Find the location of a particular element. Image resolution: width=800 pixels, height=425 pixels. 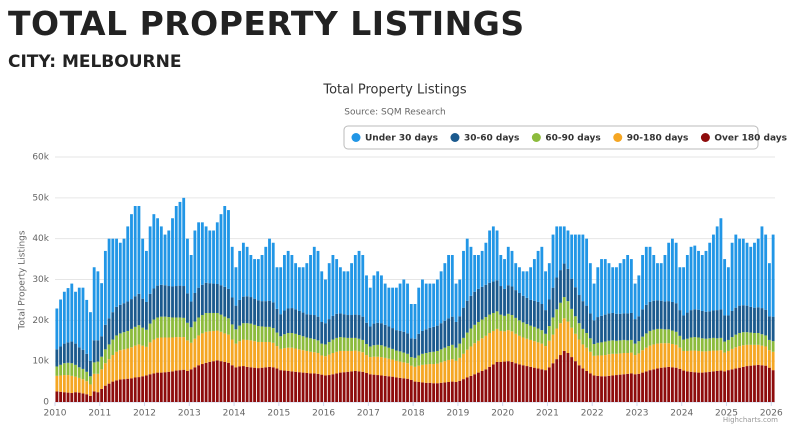

legend-label: Over 180 days is located at coordinates (750, 139).